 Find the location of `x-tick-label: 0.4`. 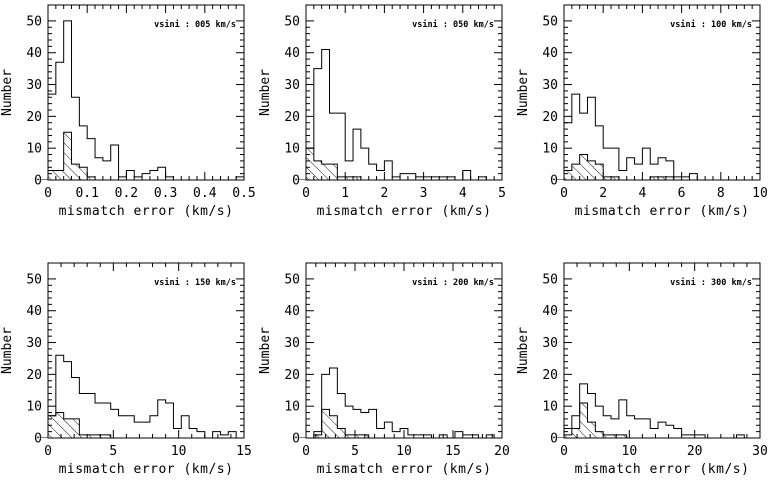

x-tick-label: 0.4 is located at coordinates (205, 193).